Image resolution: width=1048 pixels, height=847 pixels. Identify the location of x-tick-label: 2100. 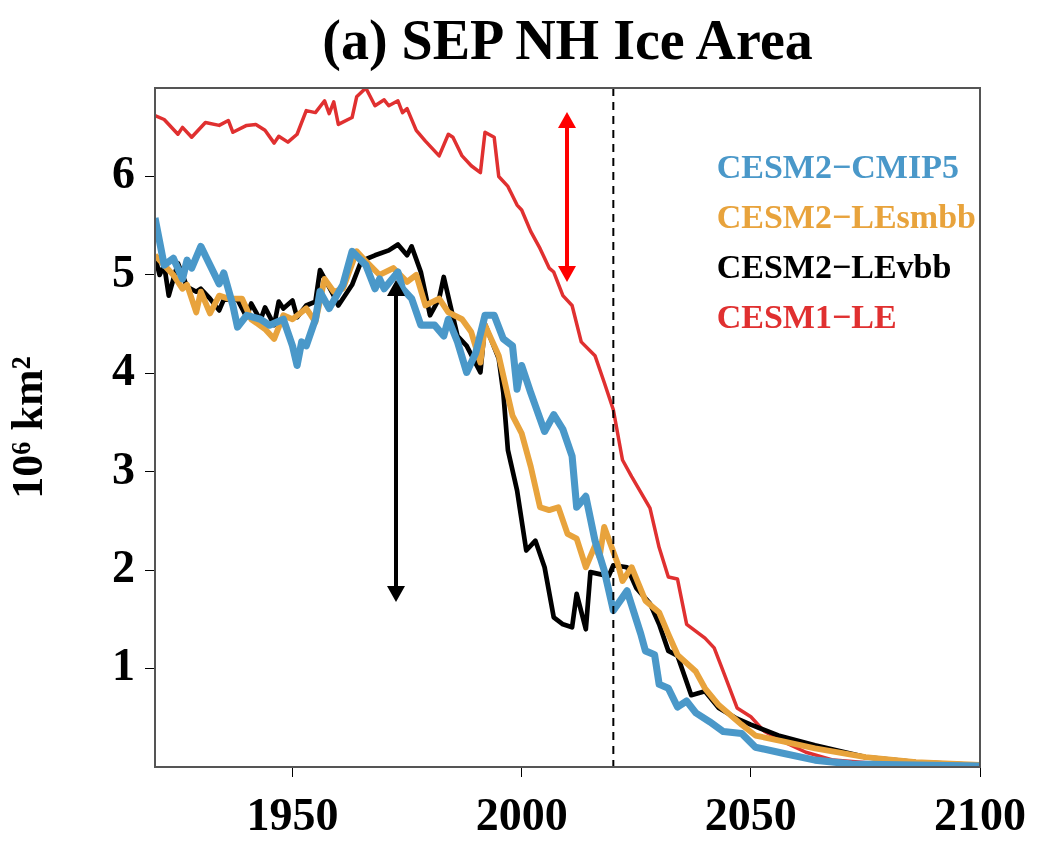
(980, 815).